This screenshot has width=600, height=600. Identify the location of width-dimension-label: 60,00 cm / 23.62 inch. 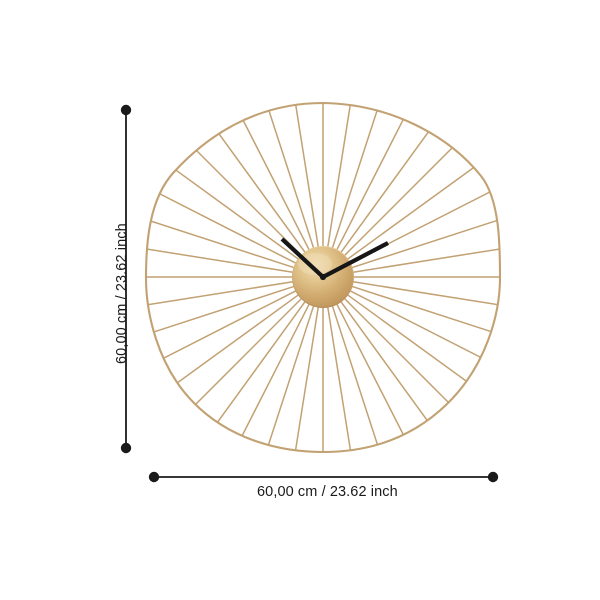
(327, 492).